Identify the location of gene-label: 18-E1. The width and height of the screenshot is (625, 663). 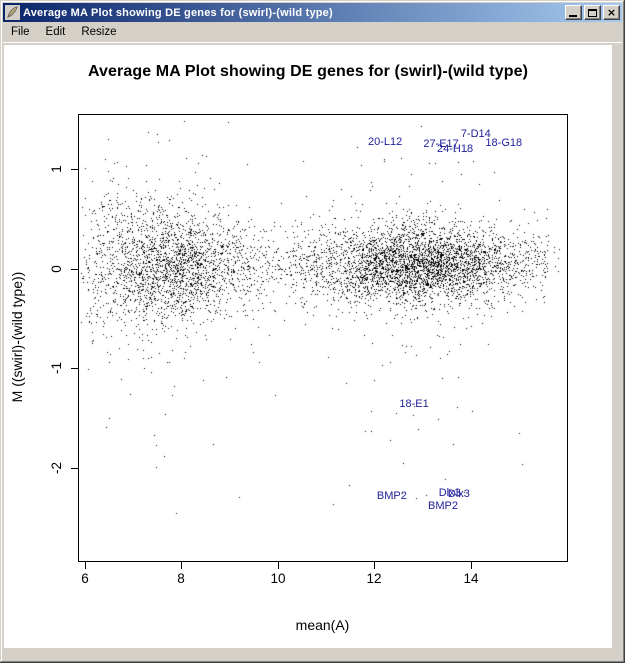
(414, 404).